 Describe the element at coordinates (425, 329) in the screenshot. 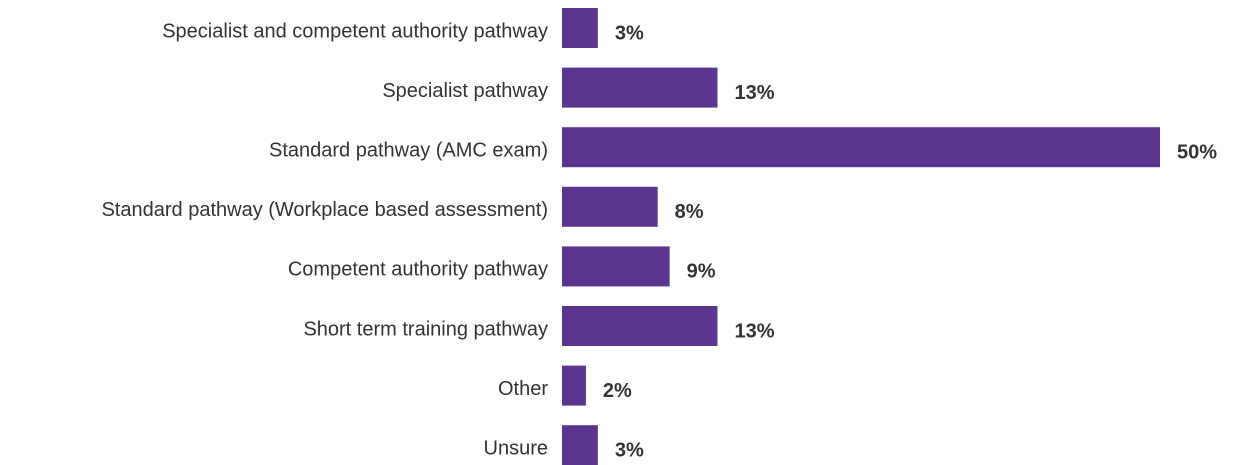

I see `category-label: Short term training pathway` at that location.